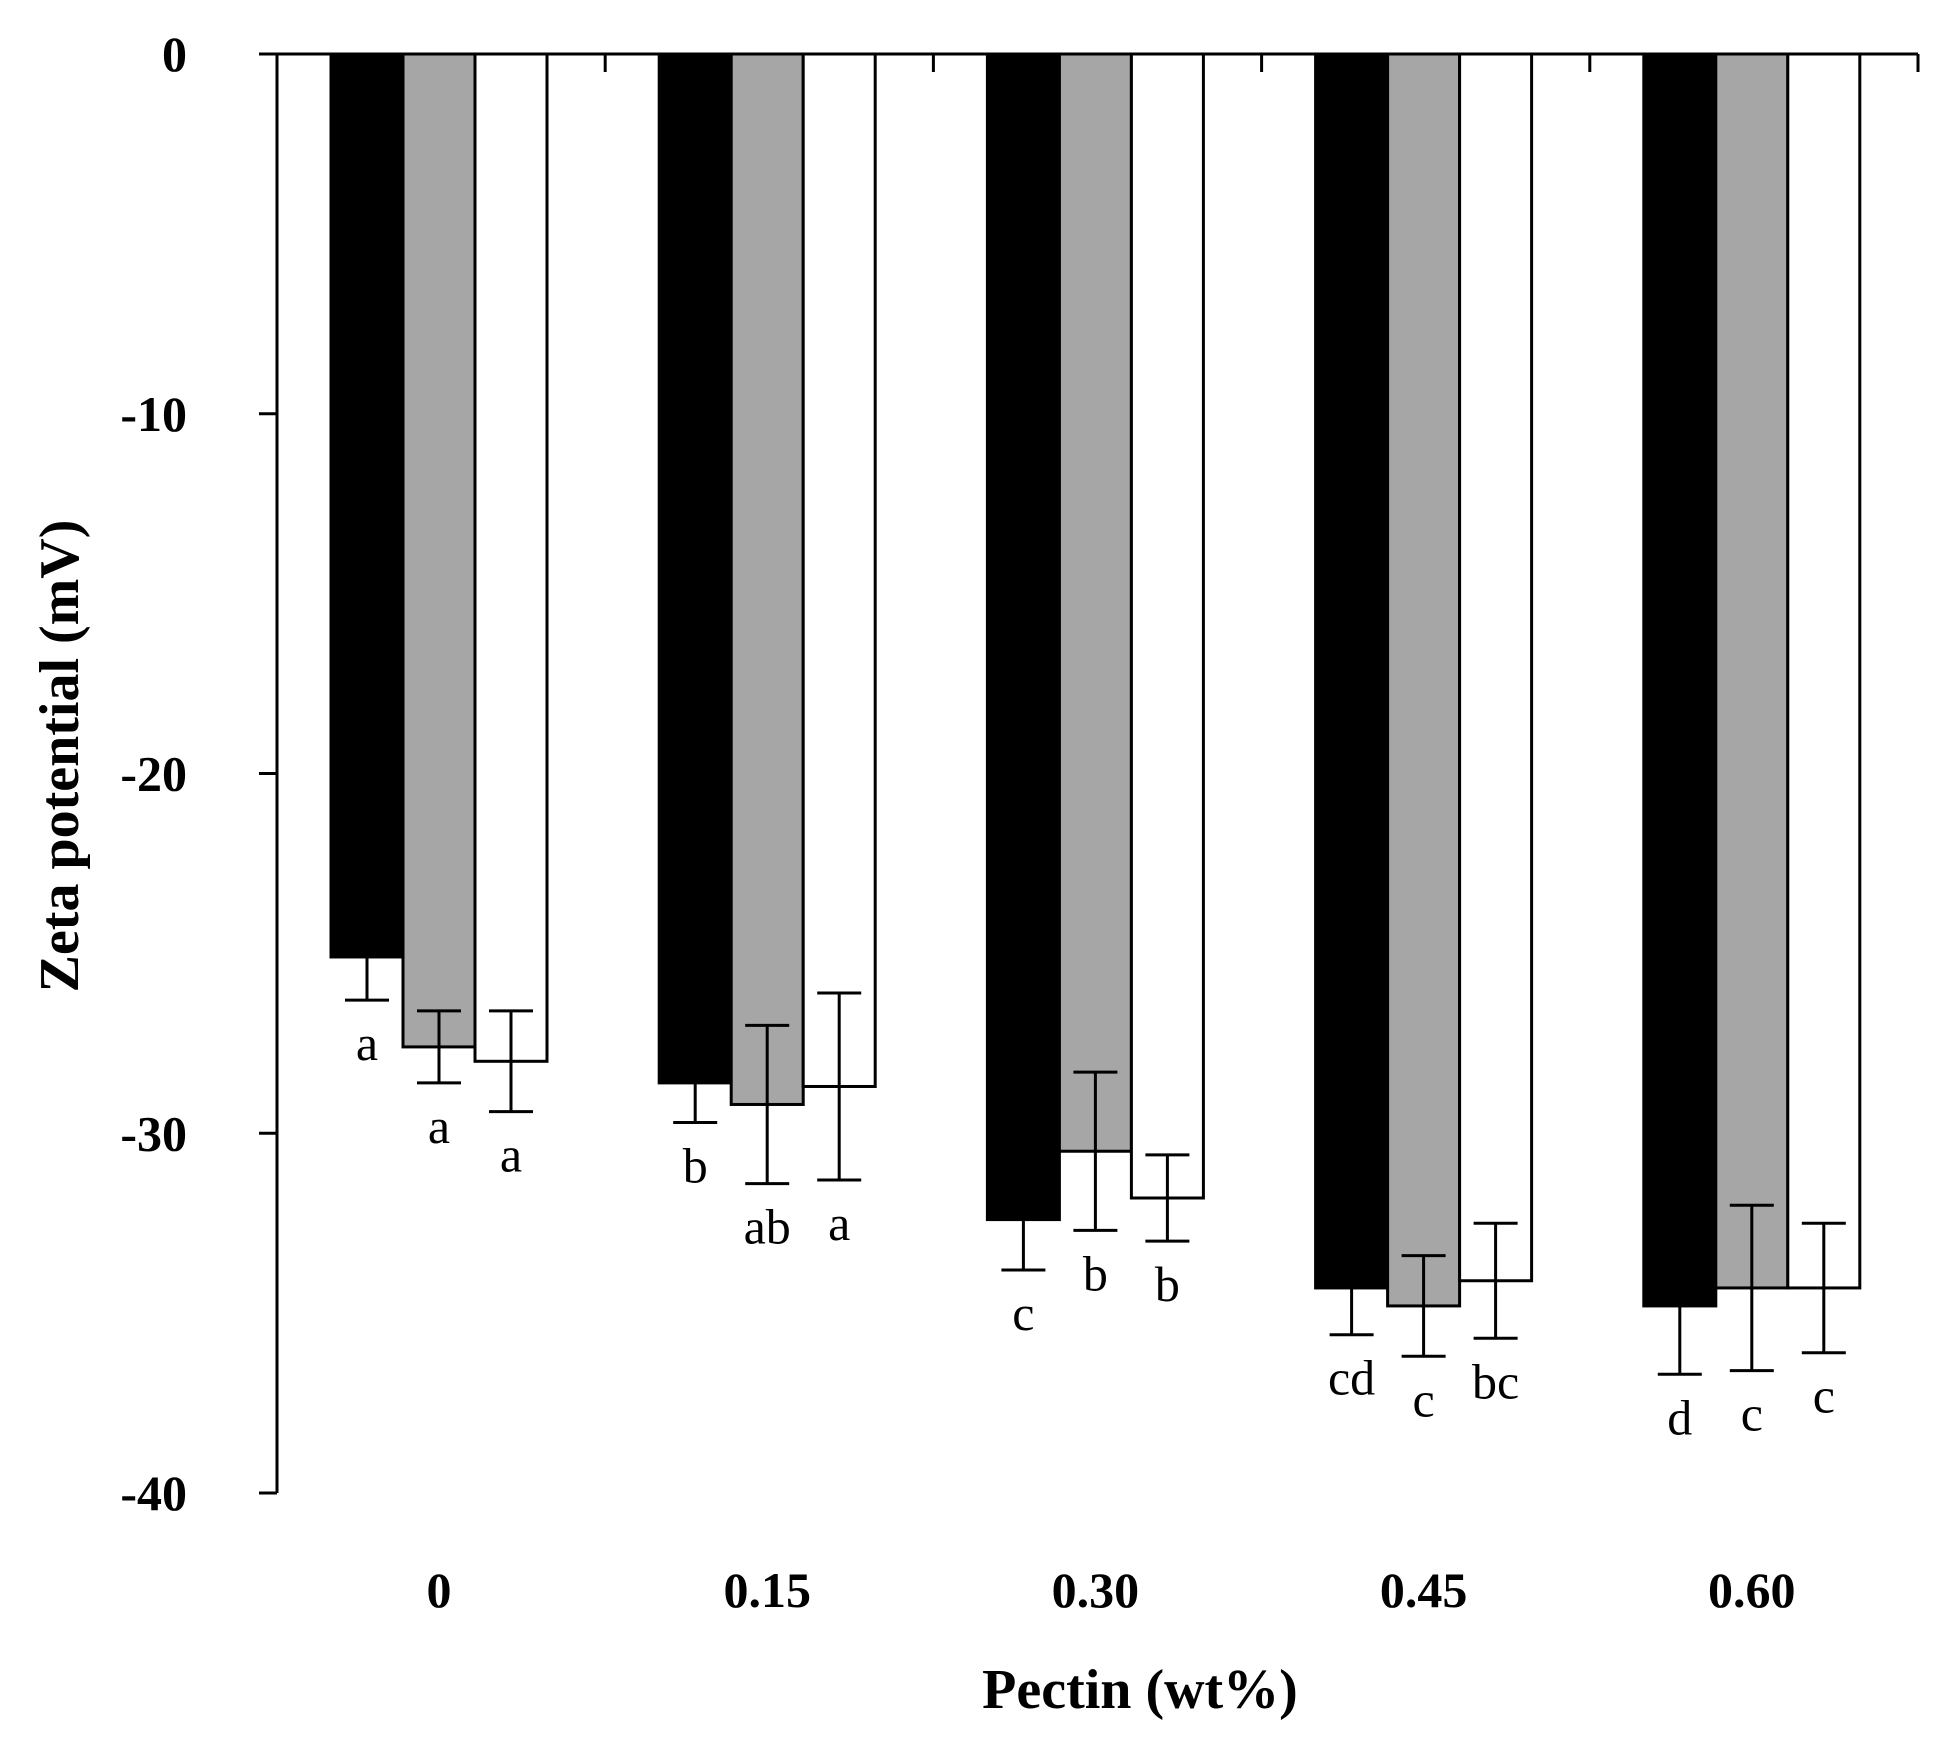 The width and height of the screenshot is (1936, 1756). Describe the element at coordinates (767, 579) in the screenshot. I see `bar-series2-0.15` at that location.